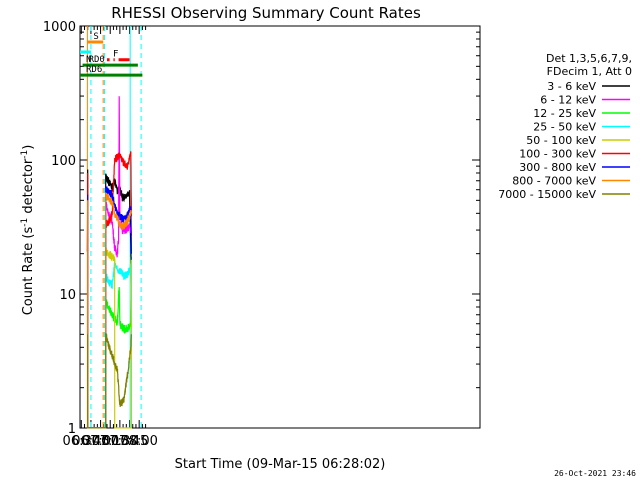 This screenshot has height=480, width=640. What do you see at coordinates (59, 27) in the screenshot?
I see `y-tick-label: 1000` at bounding box center [59, 27].